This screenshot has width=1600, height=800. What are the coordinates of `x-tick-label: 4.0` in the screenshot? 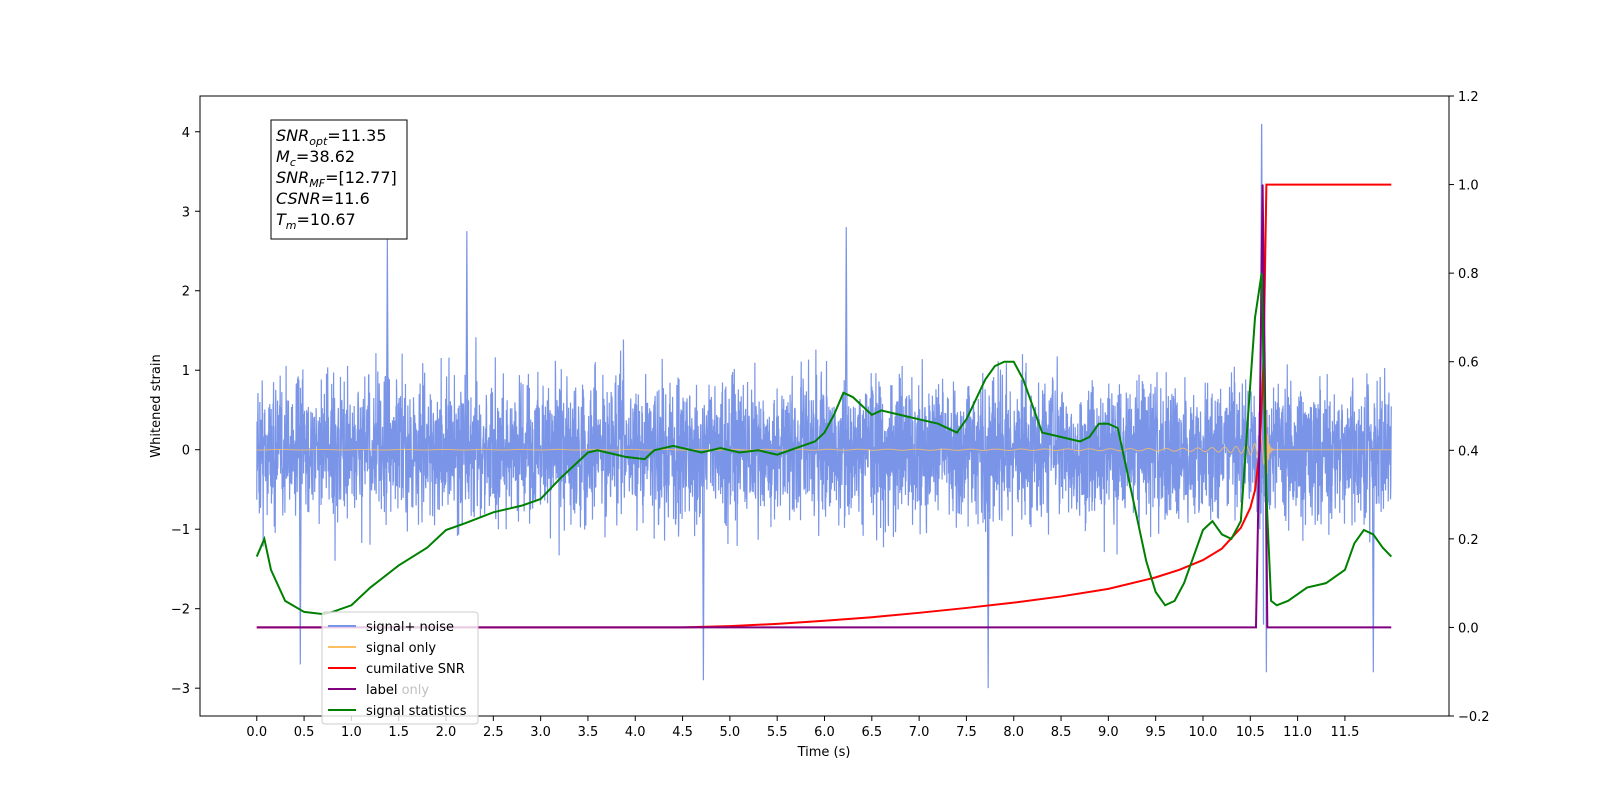 It's located at (635, 732).